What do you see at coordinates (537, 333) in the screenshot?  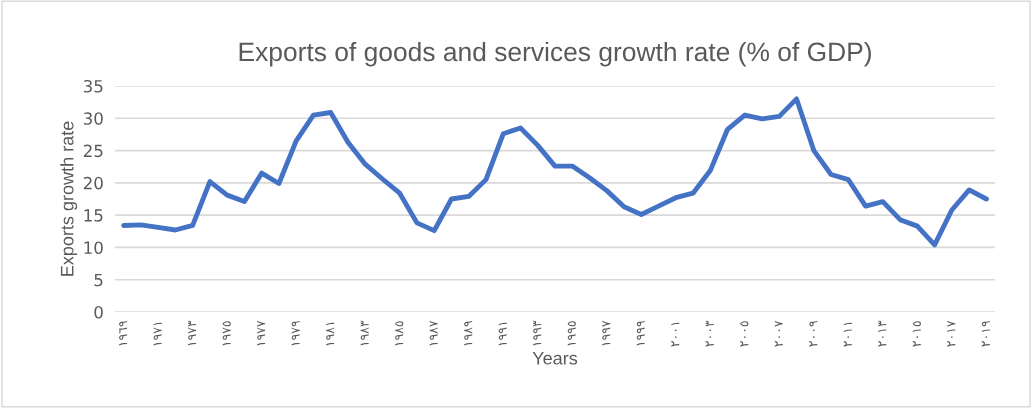 I see `x-tick-label: ١٩٩٣` at bounding box center [537, 333].